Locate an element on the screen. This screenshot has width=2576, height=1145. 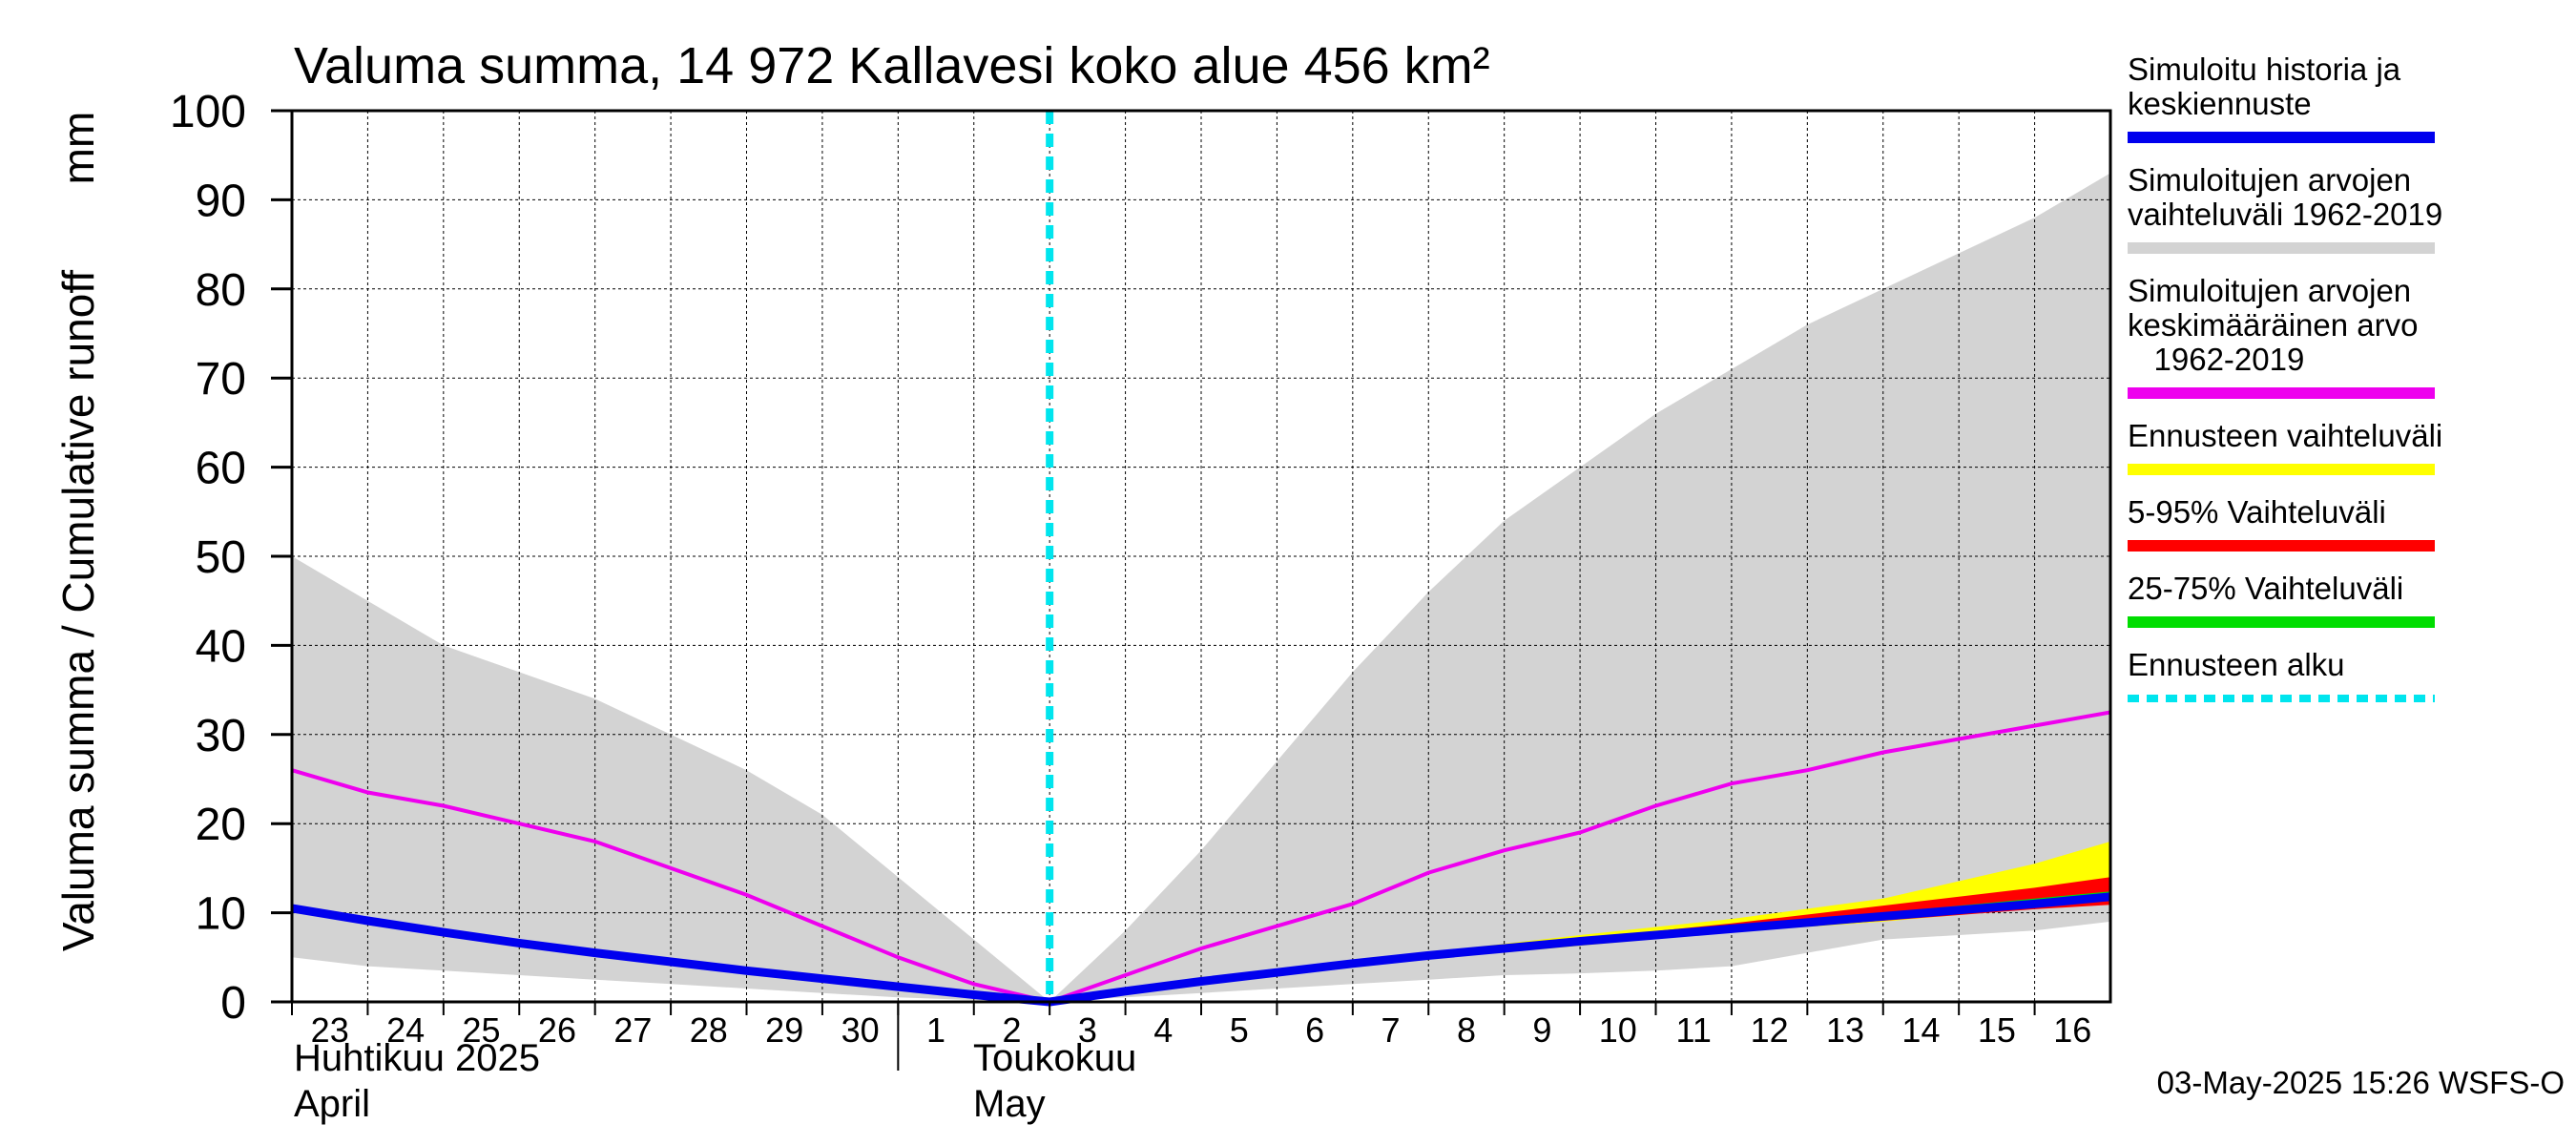
x-axis-ticks: 23 24 25 26 27 28 29 30 1 2 3 4 5 6 7 8 9 10 11 12 13 14 15 16 is located at coordinates (1191, 1036).